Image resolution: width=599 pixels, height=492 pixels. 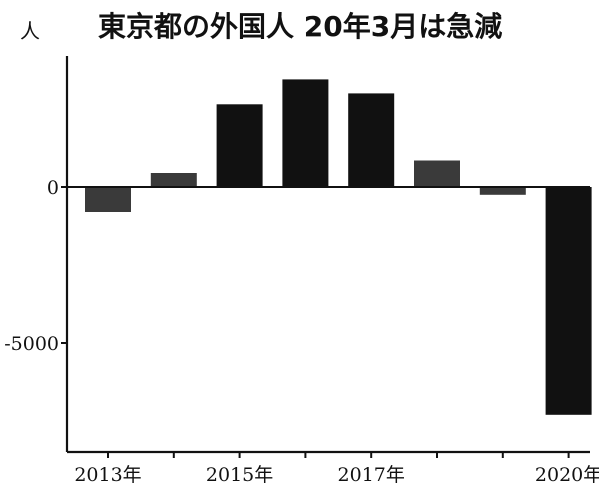 I want to click on bar-2015年, so click(x=239, y=145).